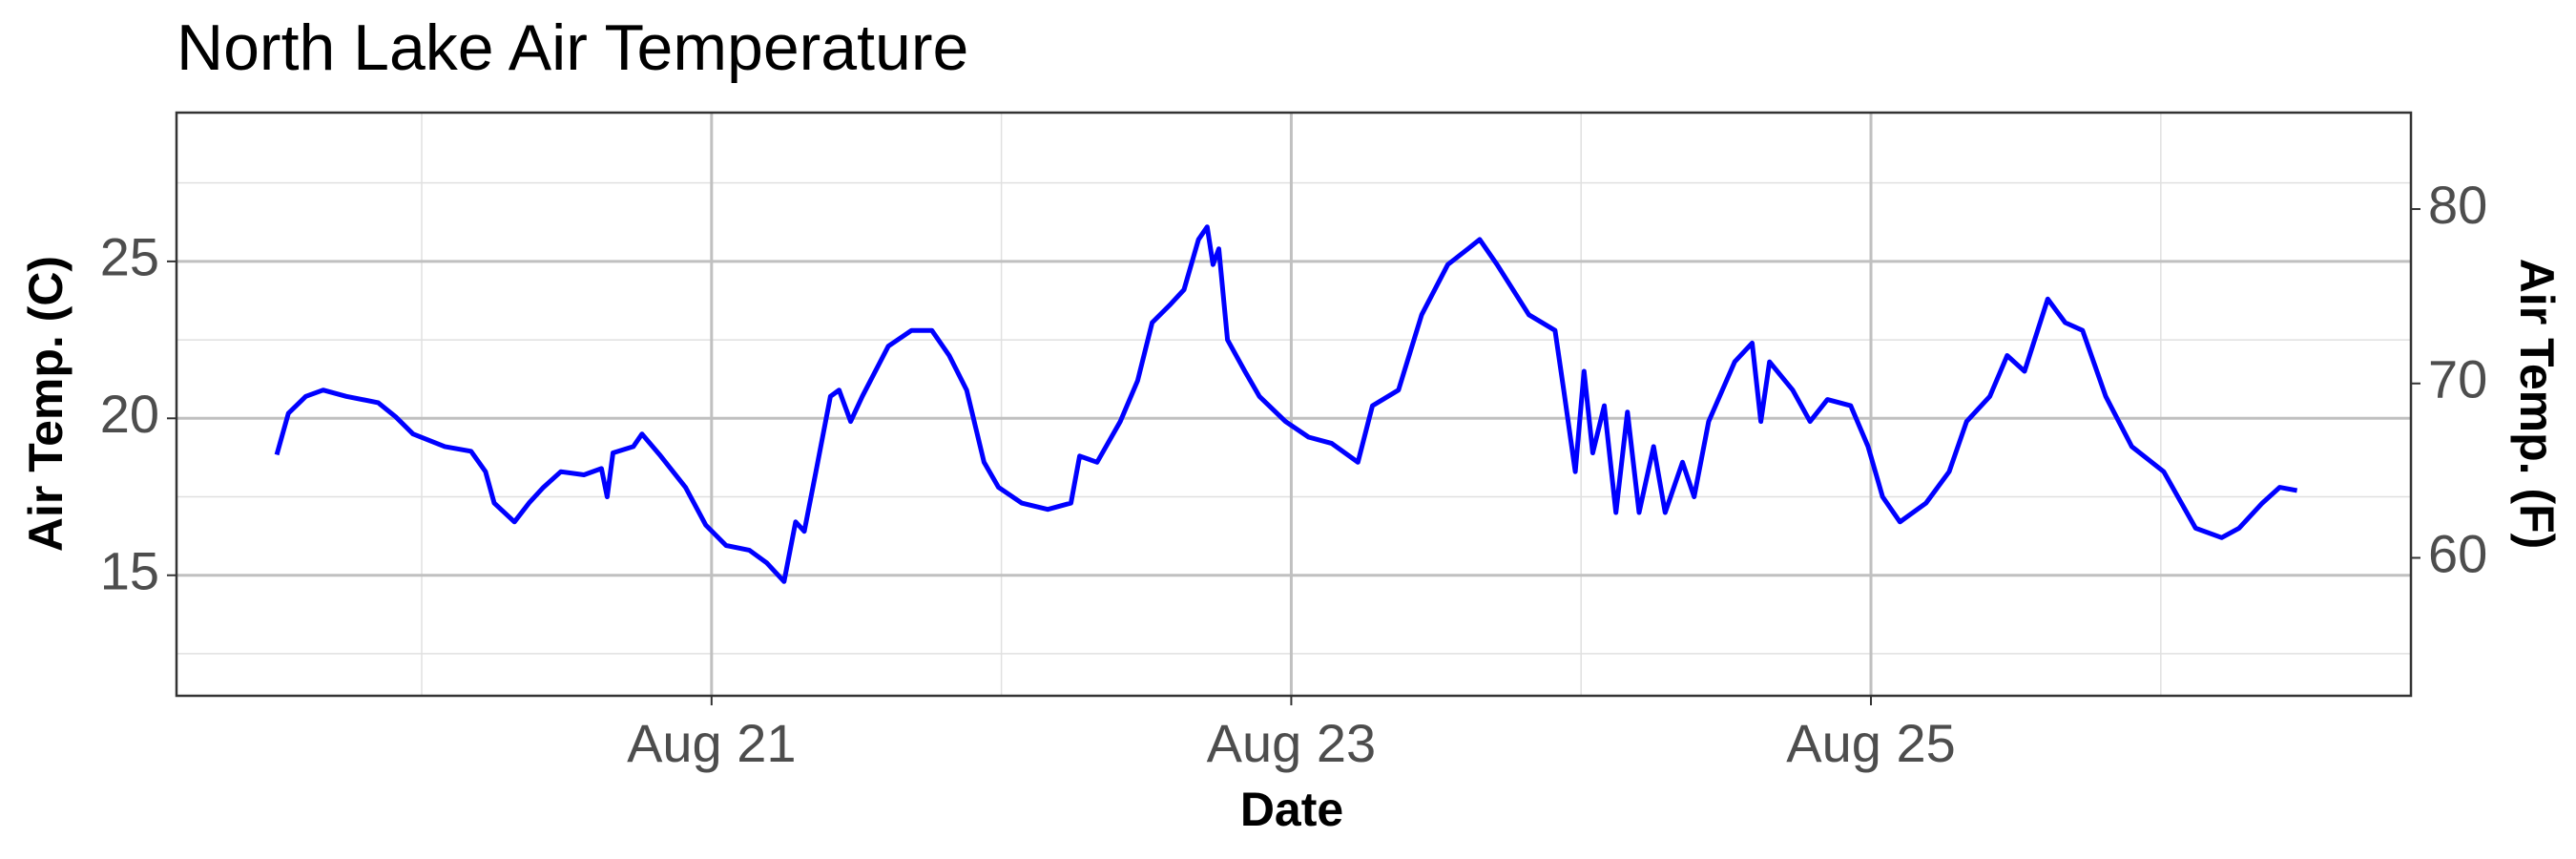 The height and width of the screenshot is (859, 2576). I want to click on y-tick-label: 25, so click(129, 257).